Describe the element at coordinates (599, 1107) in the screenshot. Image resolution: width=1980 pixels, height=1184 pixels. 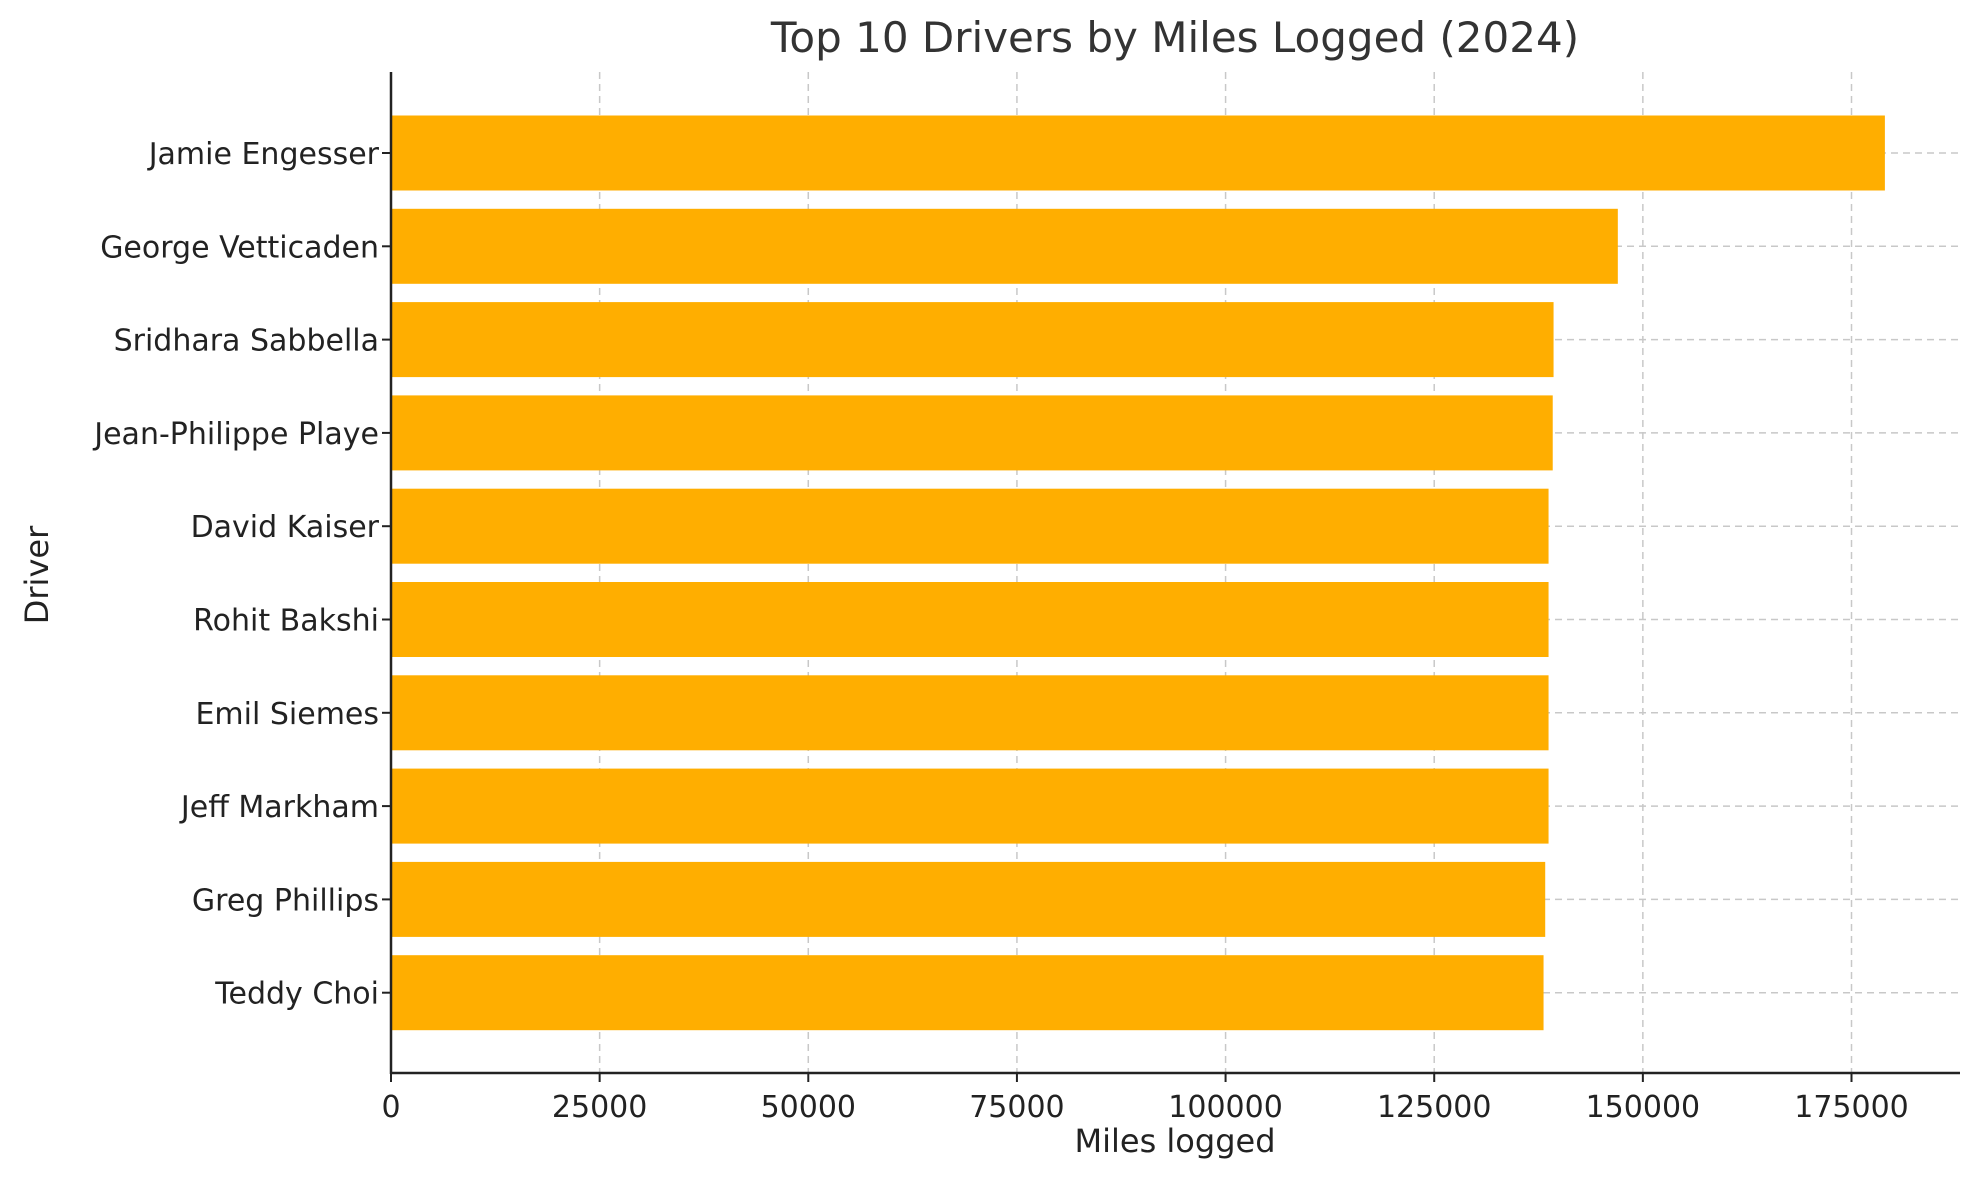
I see `x-tick-label: 25000` at that location.